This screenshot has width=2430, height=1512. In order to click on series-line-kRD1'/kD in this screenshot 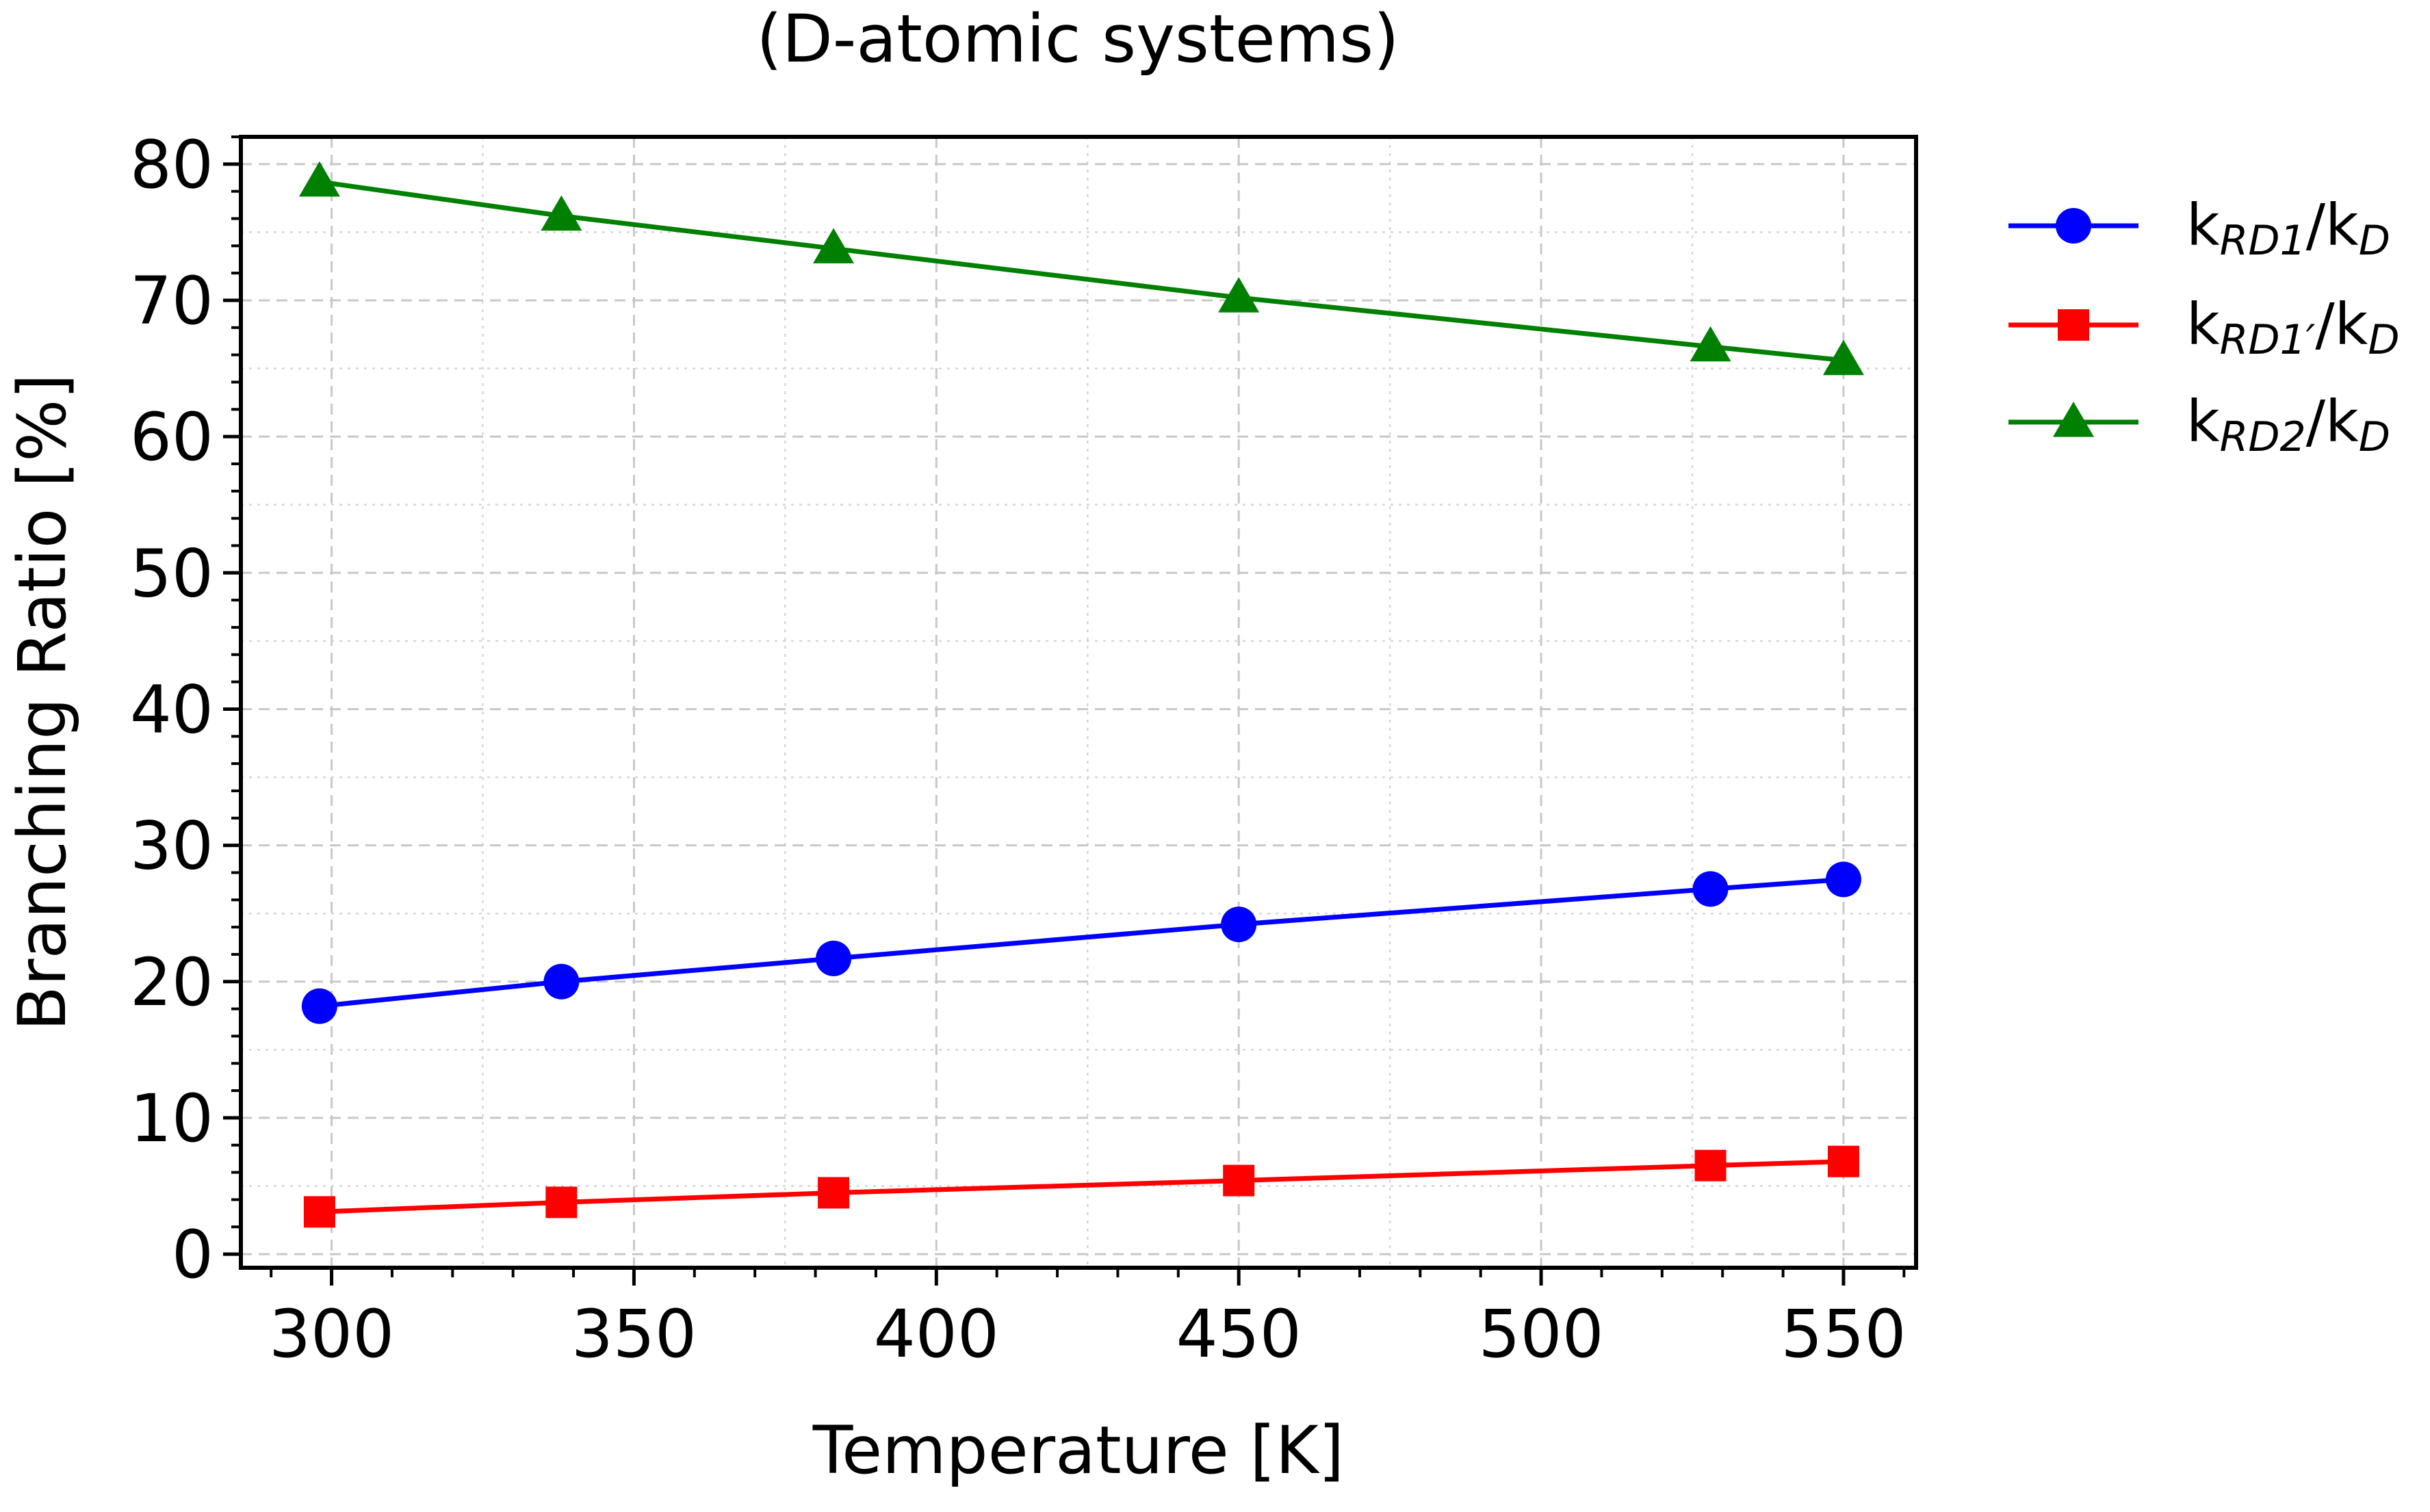, I will do `click(1081, 1186)`.